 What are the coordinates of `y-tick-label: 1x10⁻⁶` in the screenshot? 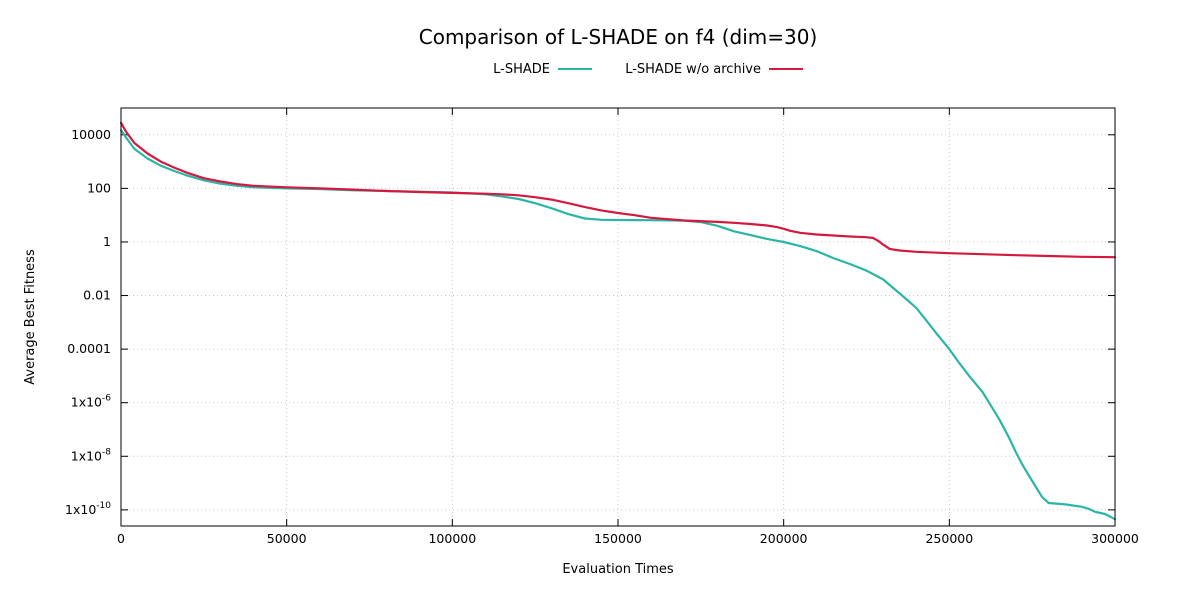 It's located at (91, 402).